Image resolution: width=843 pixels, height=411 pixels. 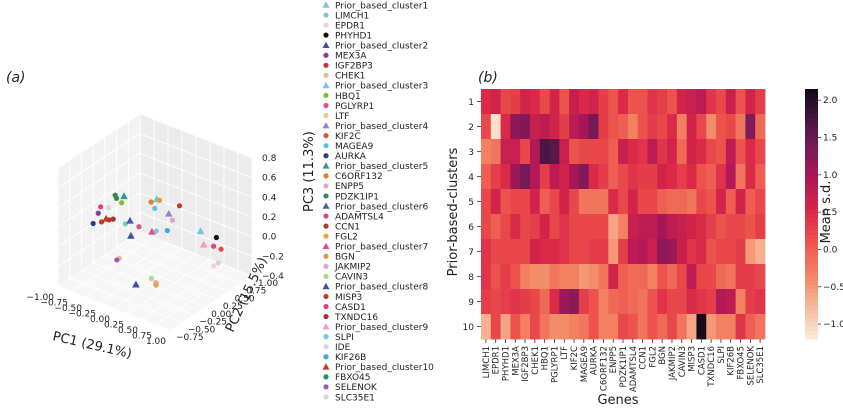 What do you see at coordinates (139, 227) in the screenshot?
I see `scatter-point-pglyrp1` at bounding box center [139, 227].